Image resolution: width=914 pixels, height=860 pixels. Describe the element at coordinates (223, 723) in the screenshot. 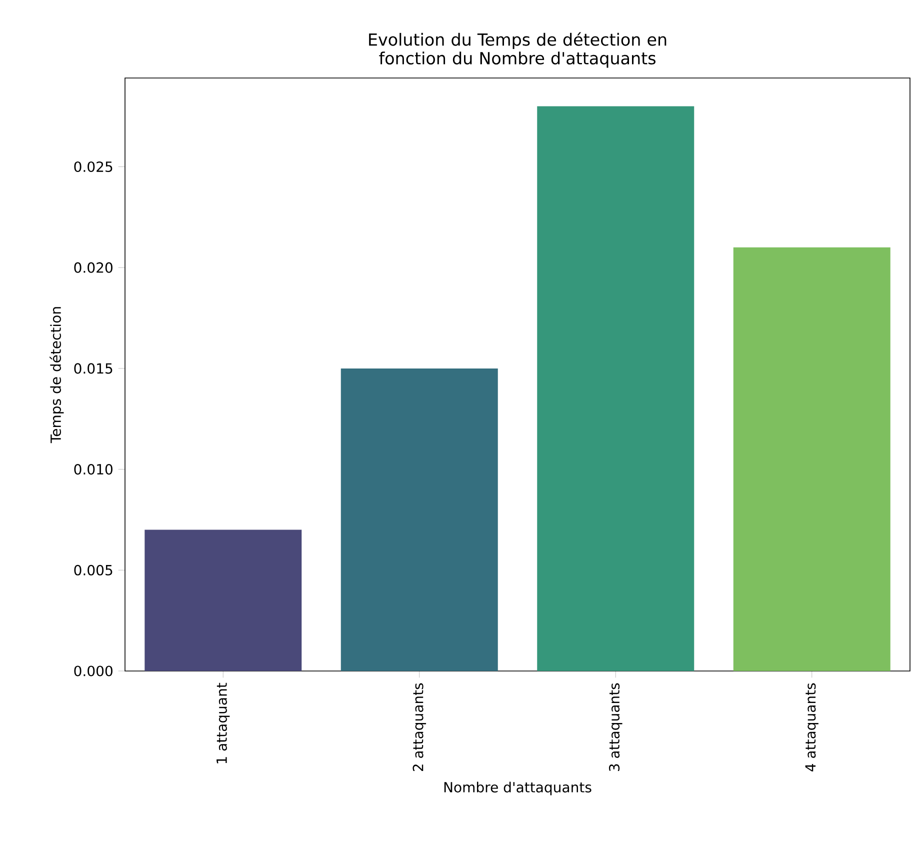

I see `x-tick-label: 1 attaquant` at that location.